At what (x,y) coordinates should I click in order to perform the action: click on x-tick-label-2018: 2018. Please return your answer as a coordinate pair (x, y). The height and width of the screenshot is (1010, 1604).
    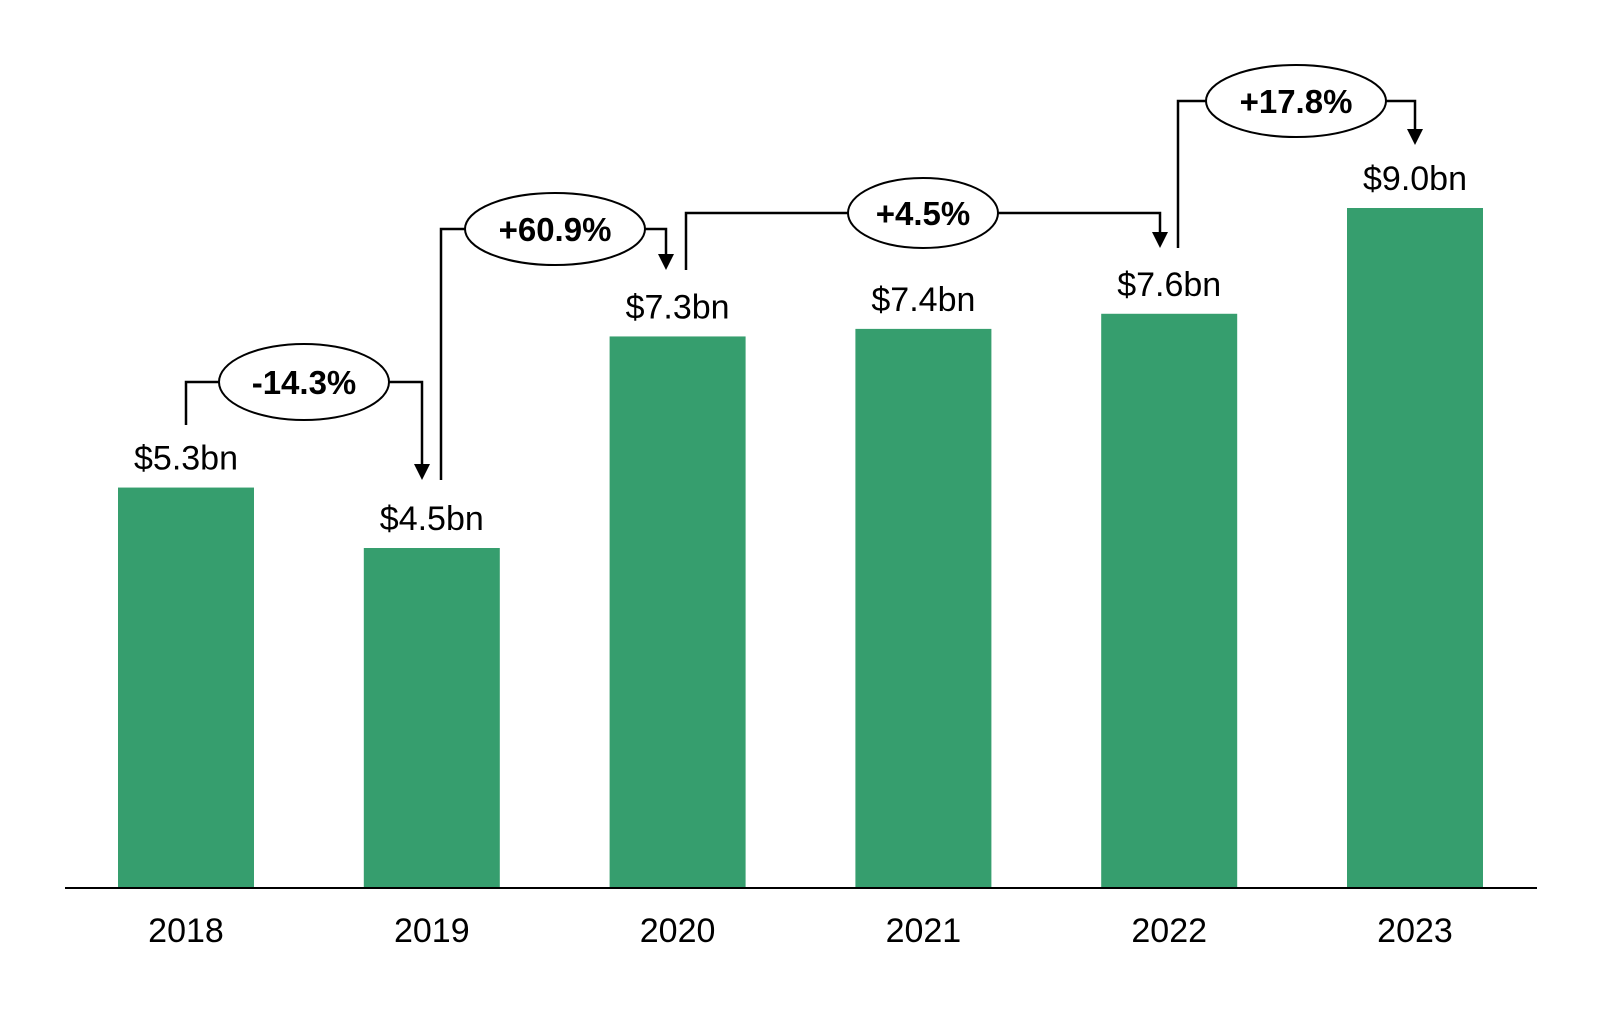
    Looking at the image, I should click on (186, 931).